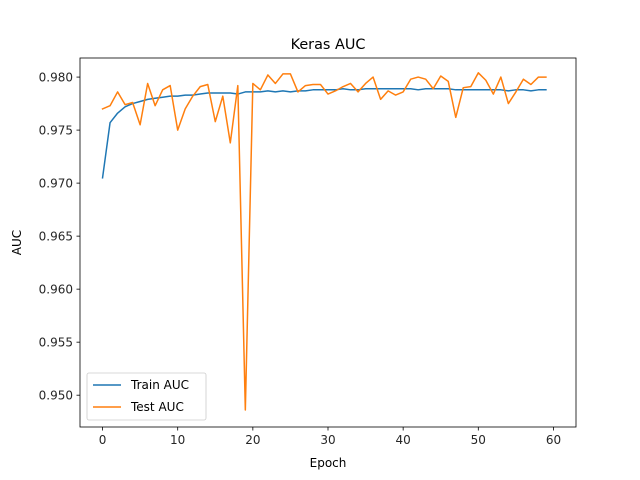 Image resolution: width=640 pixels, height=480 pixels. What do you see at coordinates (177, 440) in the screenshot?
I see `x-tick-label: 10` at bounding box center [177, 440].